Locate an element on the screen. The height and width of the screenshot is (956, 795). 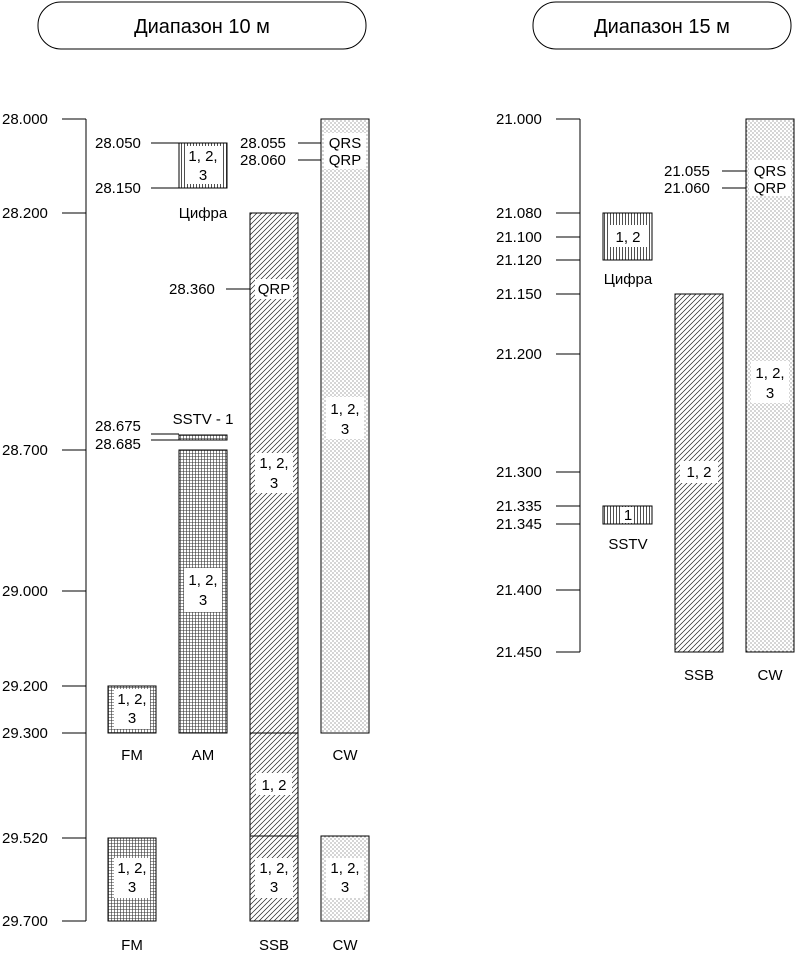
axis-tick: 21.080 is located at coordinates (538, 213).